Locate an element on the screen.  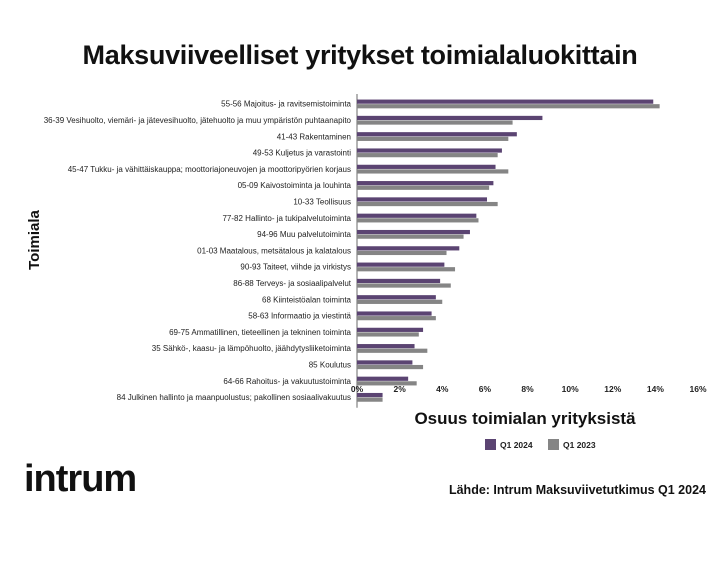
category-label: 85 Koulutus is located at coordinates (330, 364).